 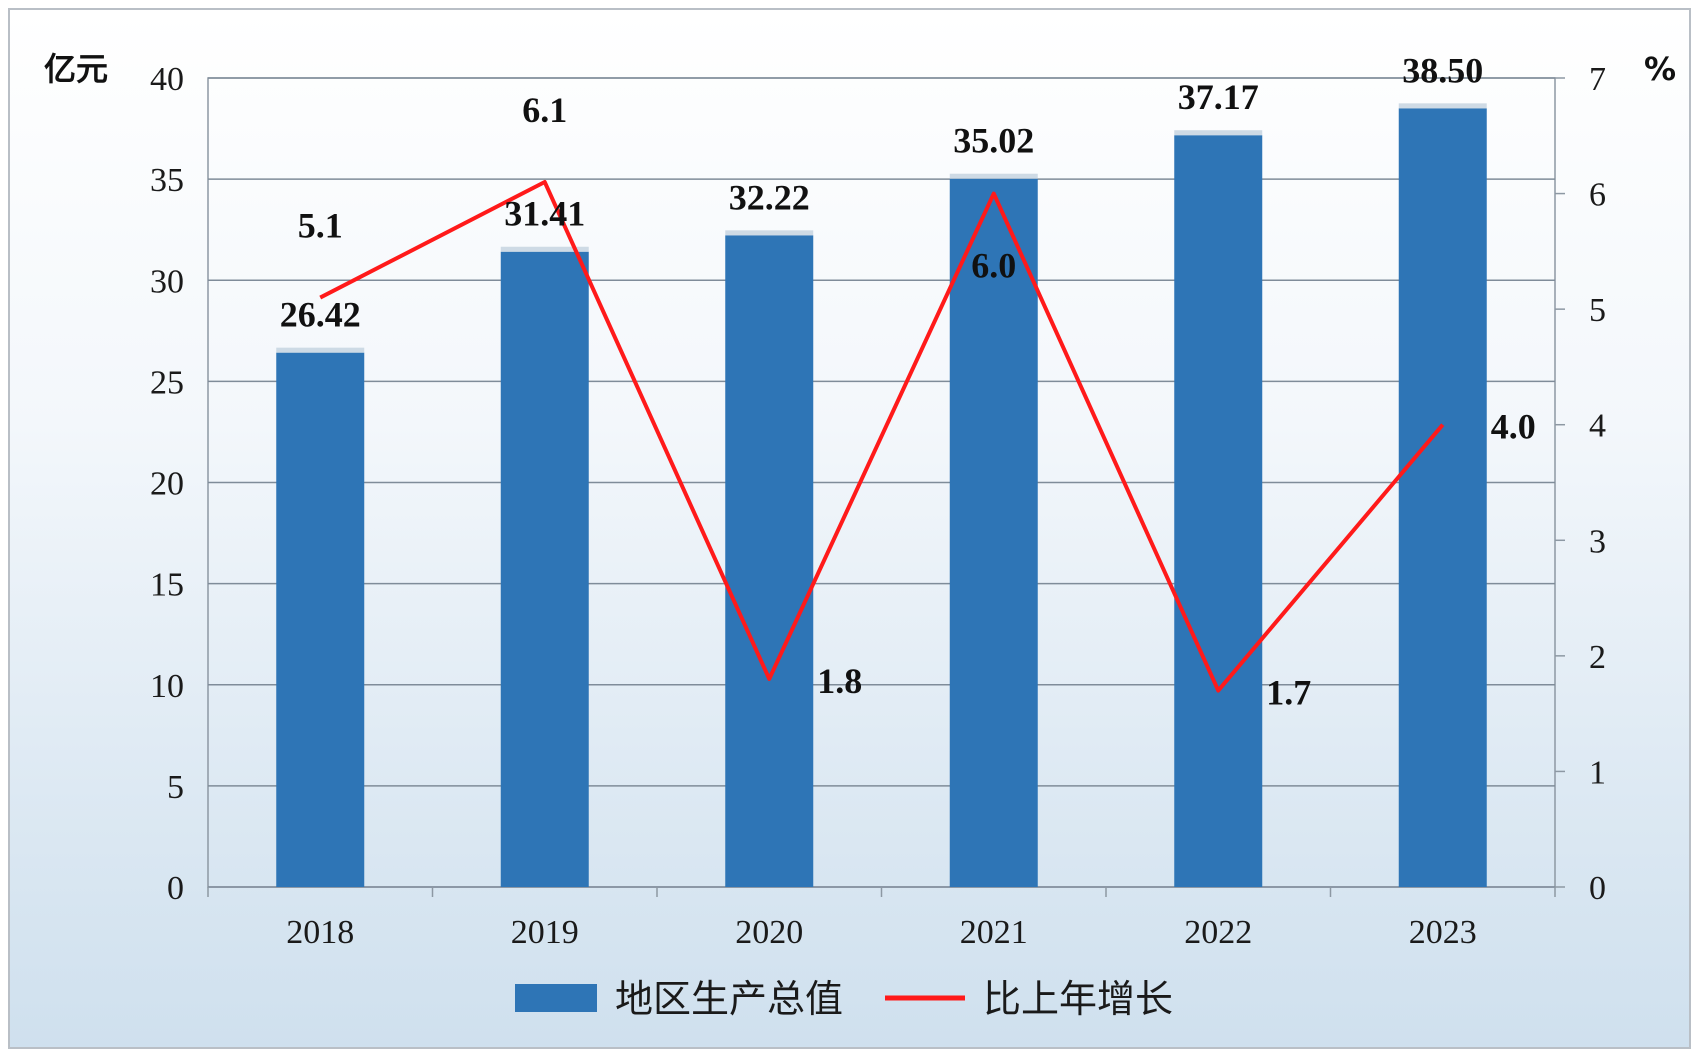 What do you see at coordinates (1597, 888) in the screenshot?
I see `y-right-tick-label: 0` at bounding box center [1597, 888].